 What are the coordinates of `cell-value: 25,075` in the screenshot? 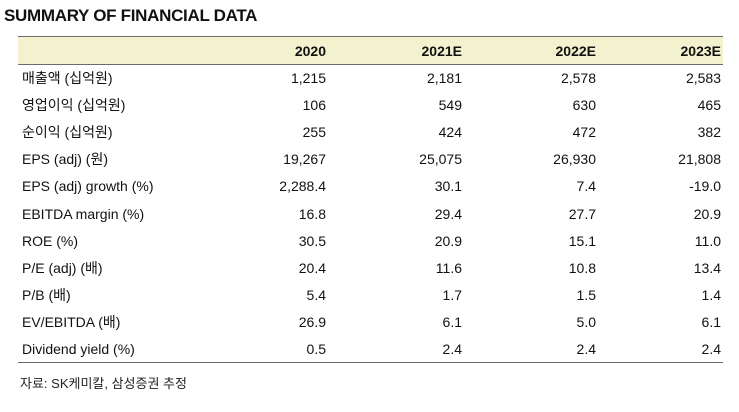 It's located at (440, 159).